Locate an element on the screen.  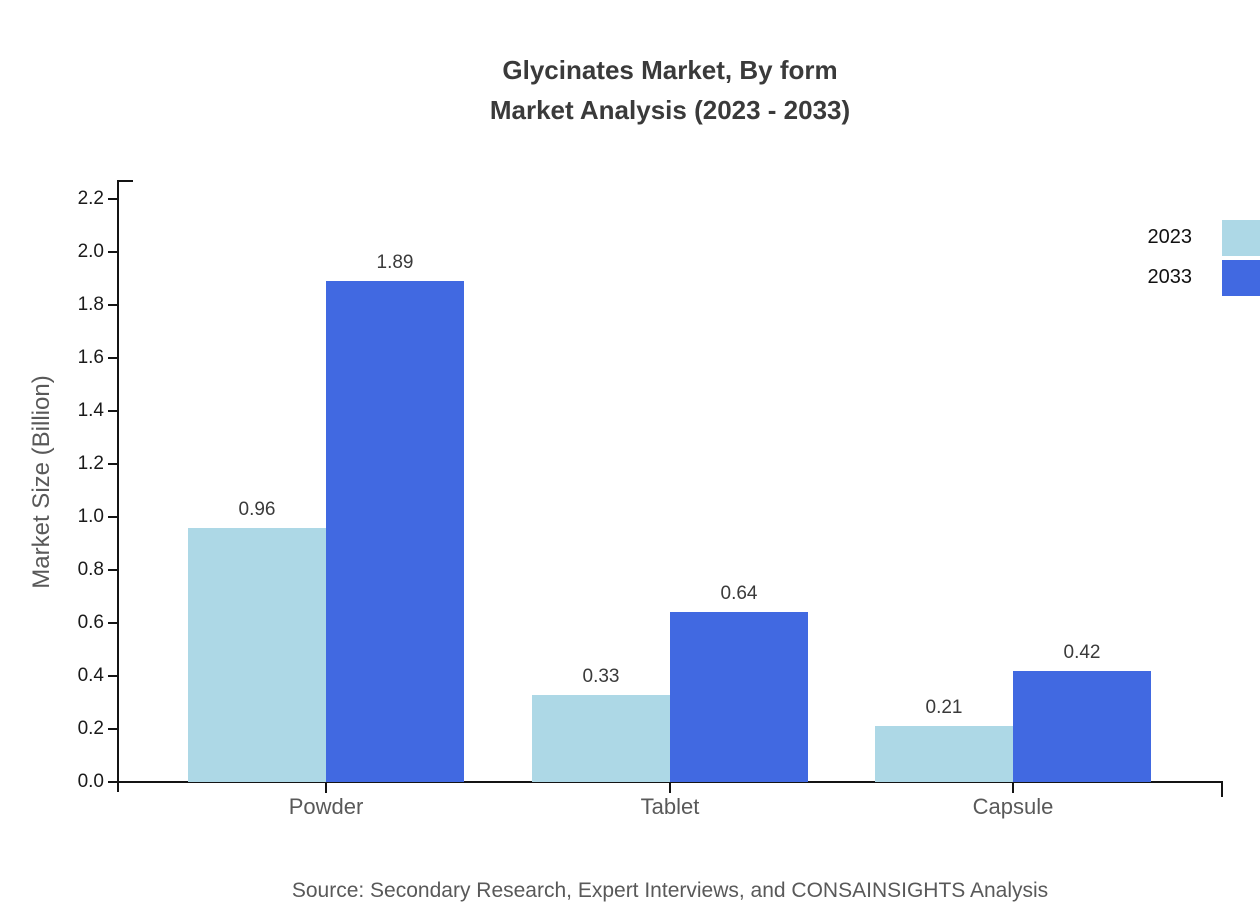
bar-value-label: 0.96 is located at coordinates (257, 509).